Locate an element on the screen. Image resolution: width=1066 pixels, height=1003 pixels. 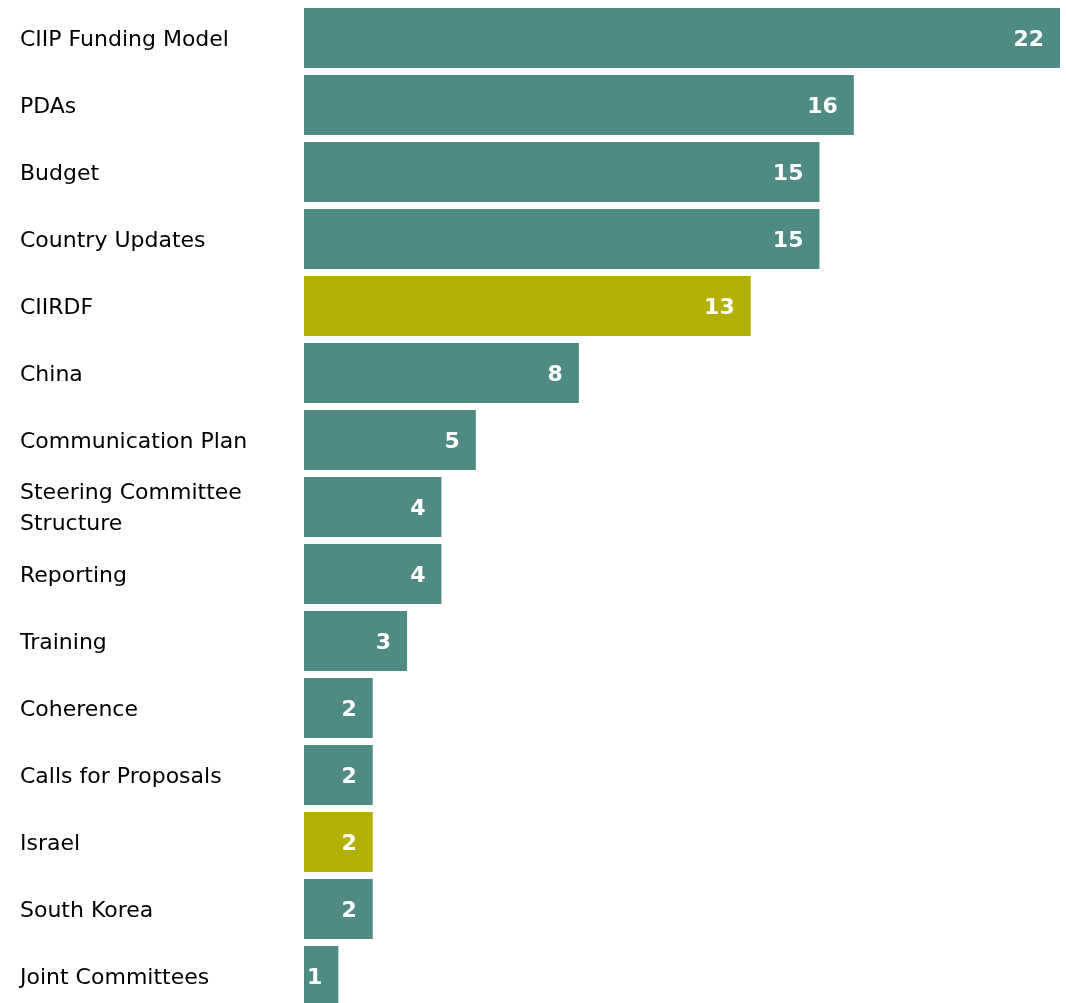
data-label: 3 is located at coordinates (383, 641).